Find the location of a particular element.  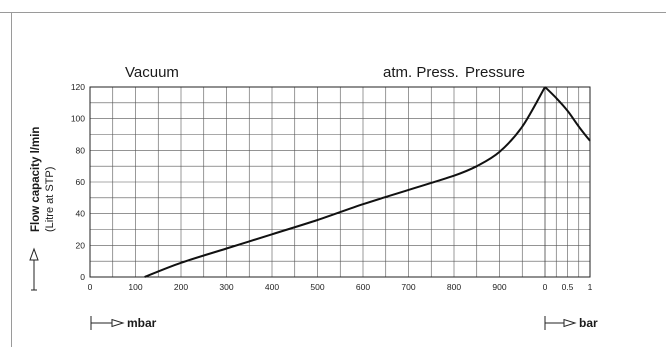

y-tick-label: 40 is located at coordinates (81, 214).